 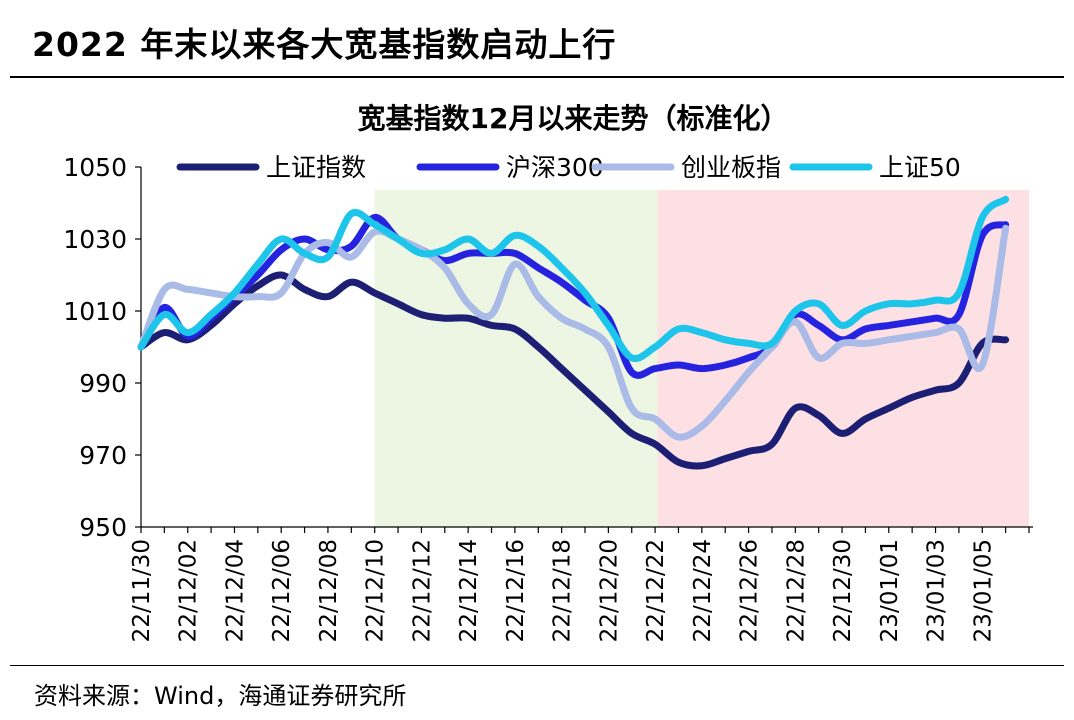 What do you see at coordinates (95, 311) in the screenshot?
I see `y-tick-label-3: 1010` at bounding box center [95, 311].